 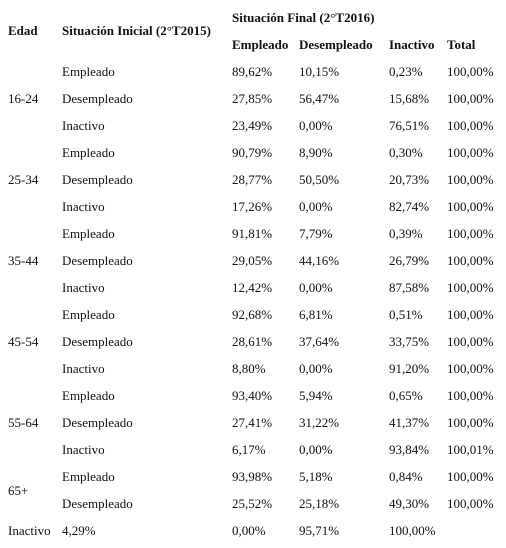 What do you see at coordinates (470, 449) in the screenshot?
I see `table-cell: 100,01%` at bounding box center [470, 449].